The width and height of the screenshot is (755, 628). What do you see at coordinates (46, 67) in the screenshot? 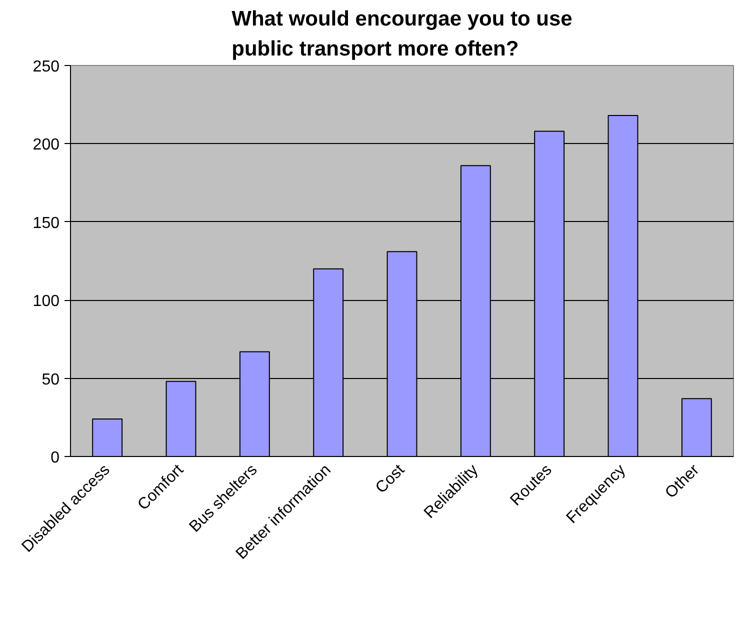
I see `y-tick-label: 250` at bounding box center [46, 67].